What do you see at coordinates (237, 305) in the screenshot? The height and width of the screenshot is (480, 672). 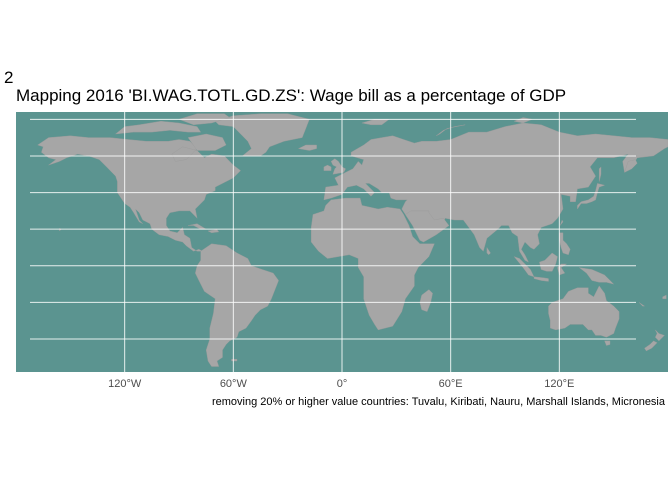 I see `landmass-south-america` at bounding box center [237, 305].